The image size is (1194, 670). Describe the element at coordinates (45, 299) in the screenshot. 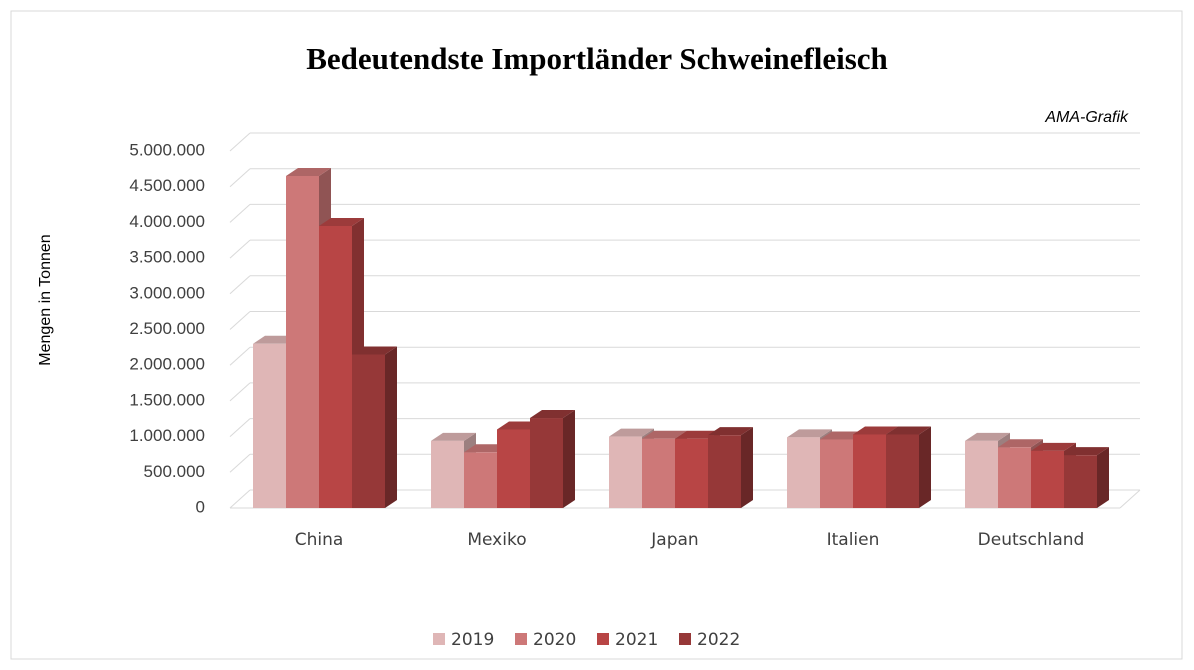

I see `y-axis-label: Mengen in Tonnen` at that location.